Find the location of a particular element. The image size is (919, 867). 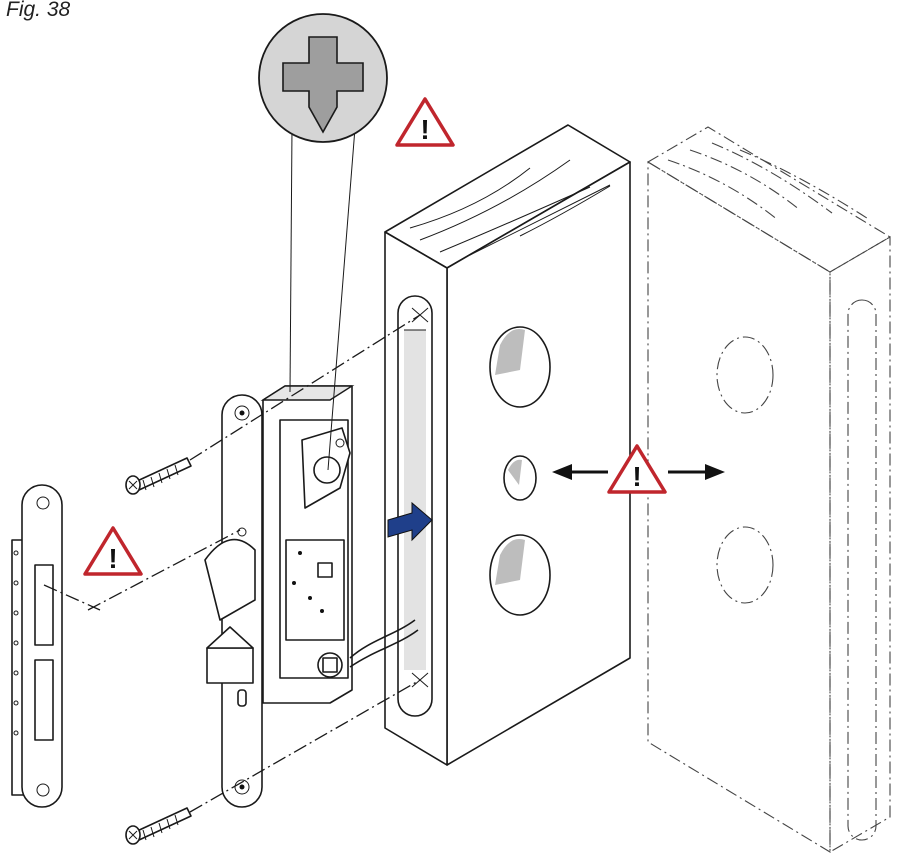

figure-caption: Fig. 38 is located at coordinates (38, 10).